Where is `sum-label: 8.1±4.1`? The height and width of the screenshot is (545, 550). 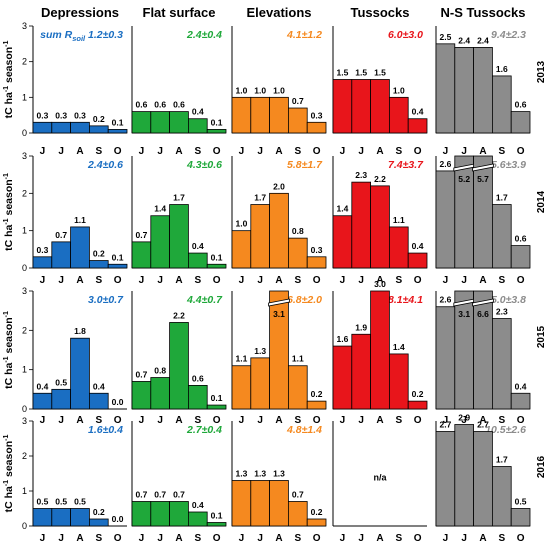
sum-label: 8.1±4.1 is located at coordinates (405, 300).